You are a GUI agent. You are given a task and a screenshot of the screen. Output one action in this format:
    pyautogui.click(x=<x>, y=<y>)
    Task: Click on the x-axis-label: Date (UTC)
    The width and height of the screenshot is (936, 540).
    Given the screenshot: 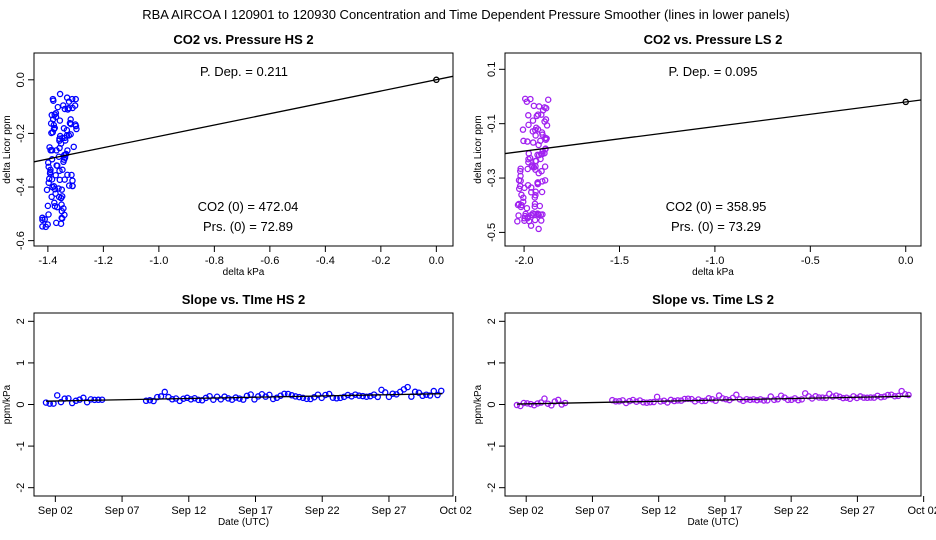 What is the action you would take?
    pyautogui.click(x=243, y=522)
    